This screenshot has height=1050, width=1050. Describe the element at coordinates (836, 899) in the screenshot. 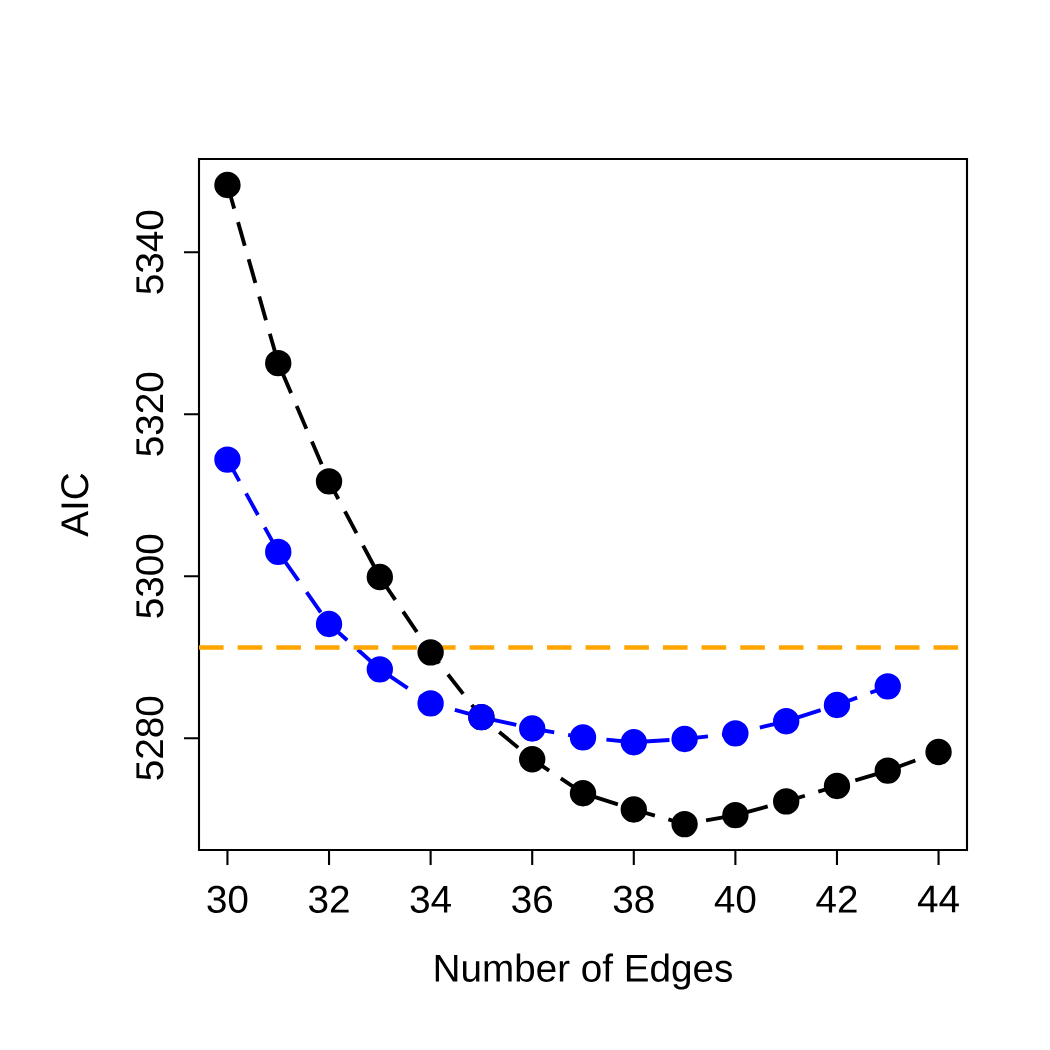

I see `x-tick-label: 42` at that location.